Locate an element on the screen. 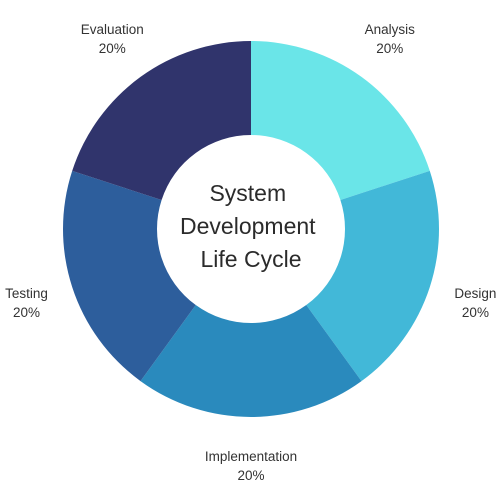 Image resolution: width=500 pixels, height=500 pixels. slice-label-implementation: Implementation 20% is located at coordinates (251, 466).